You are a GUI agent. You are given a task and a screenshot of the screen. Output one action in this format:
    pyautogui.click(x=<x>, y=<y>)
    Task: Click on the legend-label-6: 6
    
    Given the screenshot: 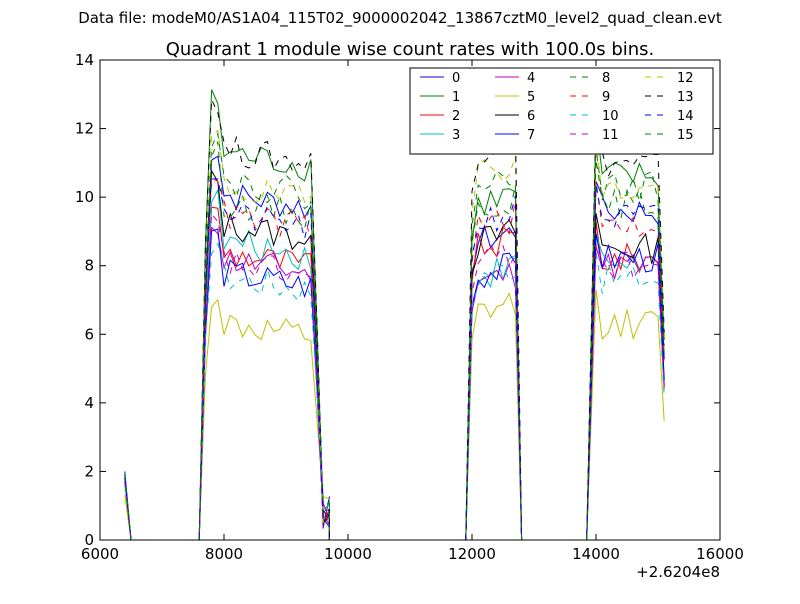 What is the action you would take?
    pyautogui.click(x=531, y=116)
    